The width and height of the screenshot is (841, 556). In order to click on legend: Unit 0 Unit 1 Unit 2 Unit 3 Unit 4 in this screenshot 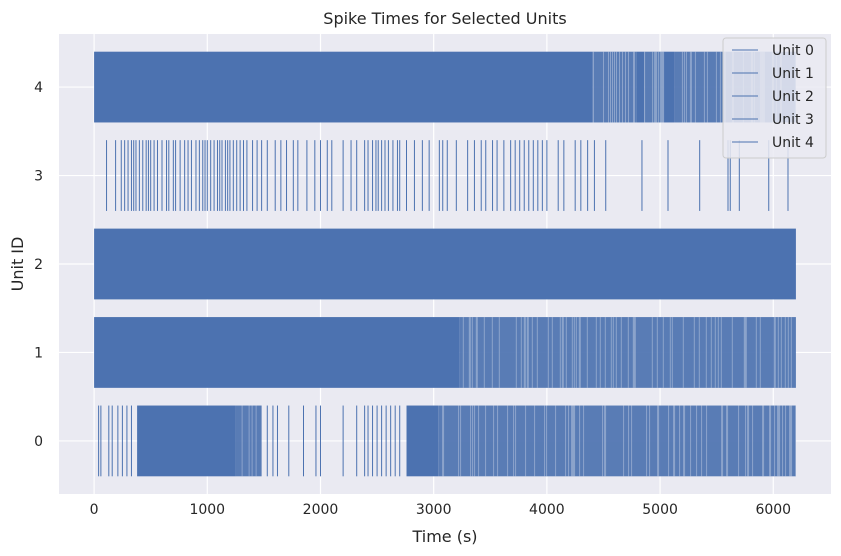, I will do `click(774, 98)`.